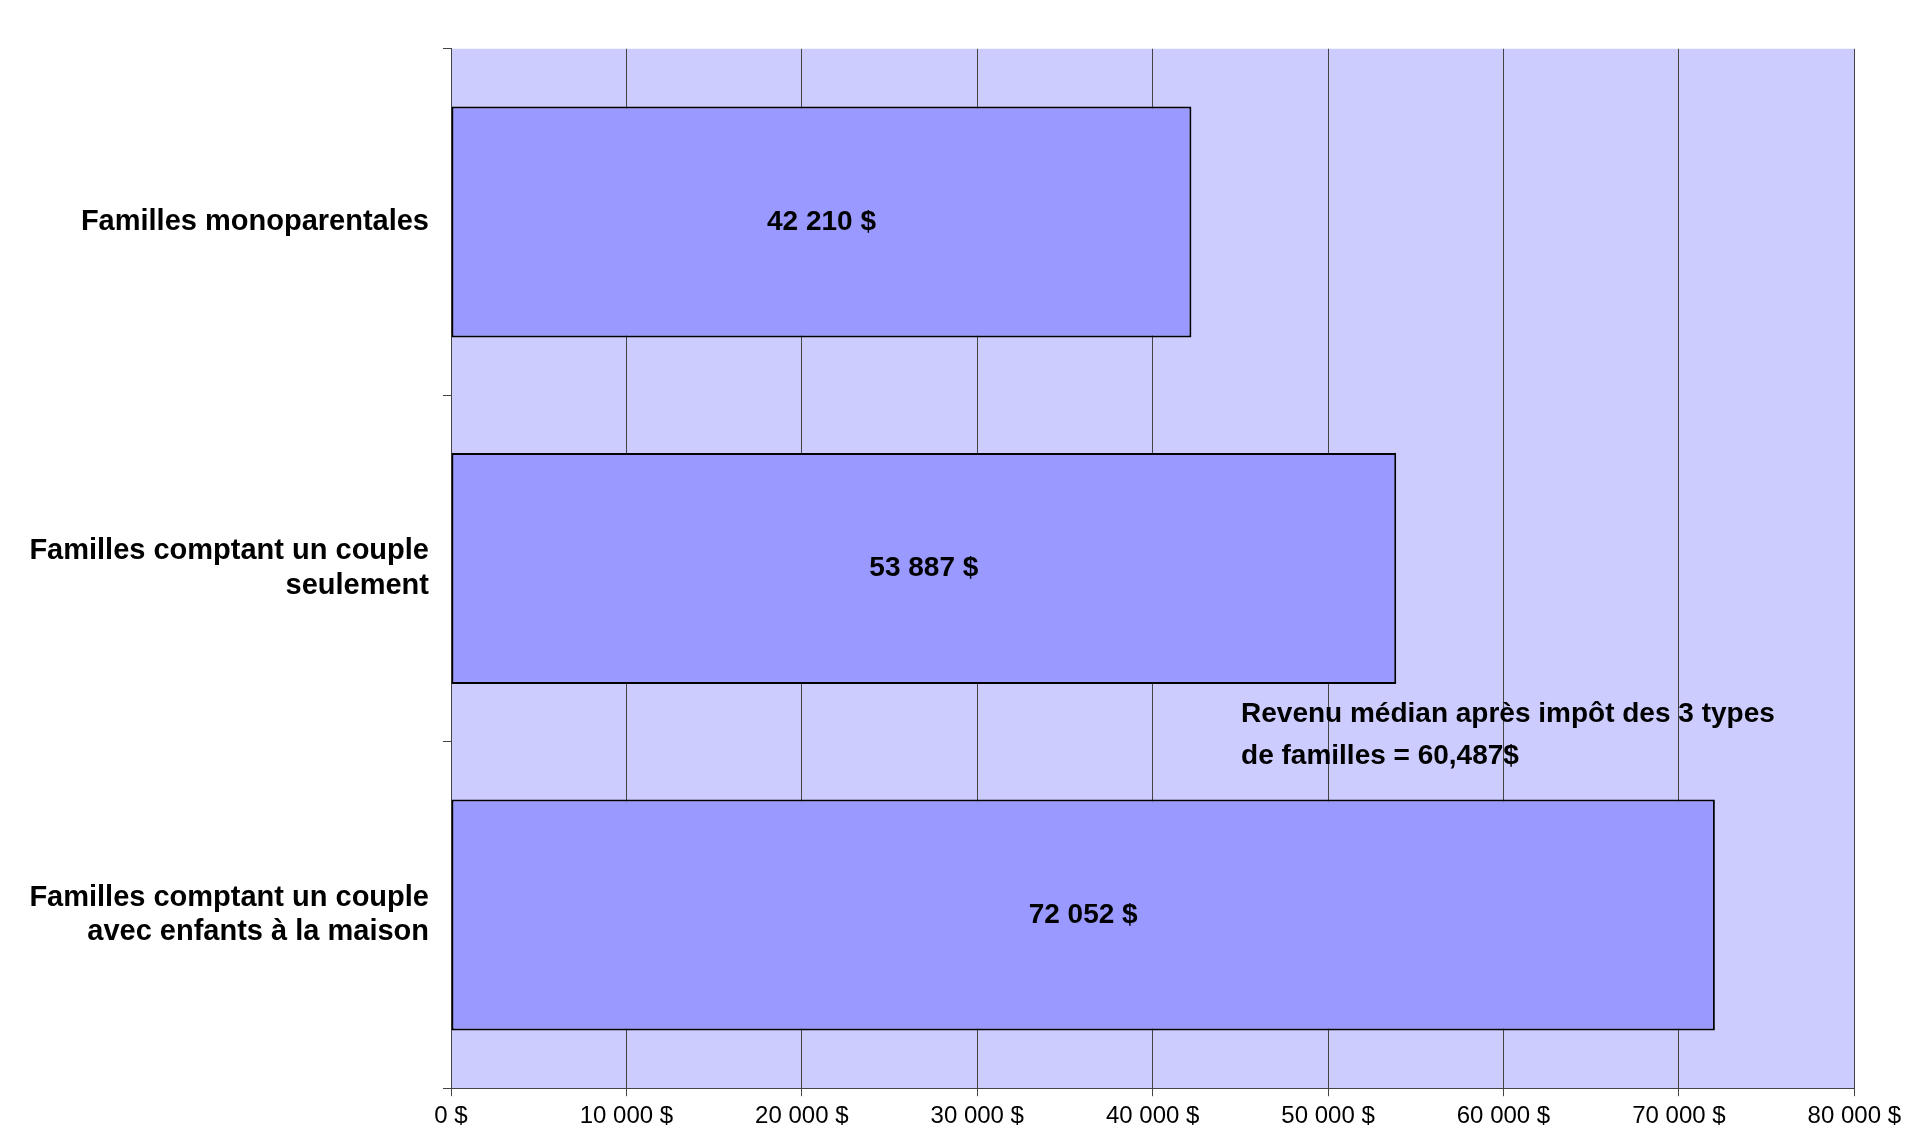  I want to click on data-label: 42 210 $, so click(821, 220).